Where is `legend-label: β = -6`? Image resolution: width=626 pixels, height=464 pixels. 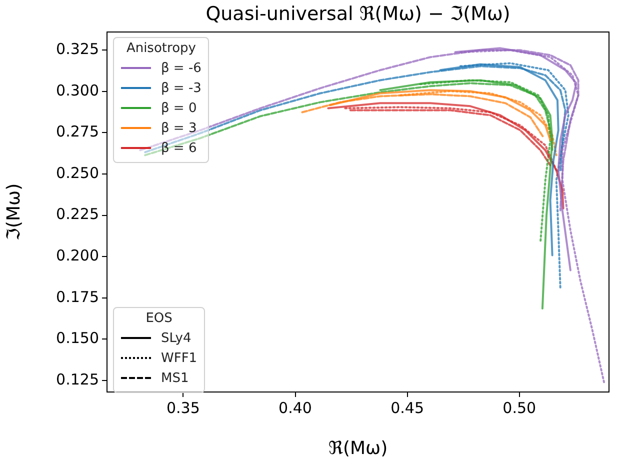 legend-label: β = -6 is located at coordinates (181, 68).